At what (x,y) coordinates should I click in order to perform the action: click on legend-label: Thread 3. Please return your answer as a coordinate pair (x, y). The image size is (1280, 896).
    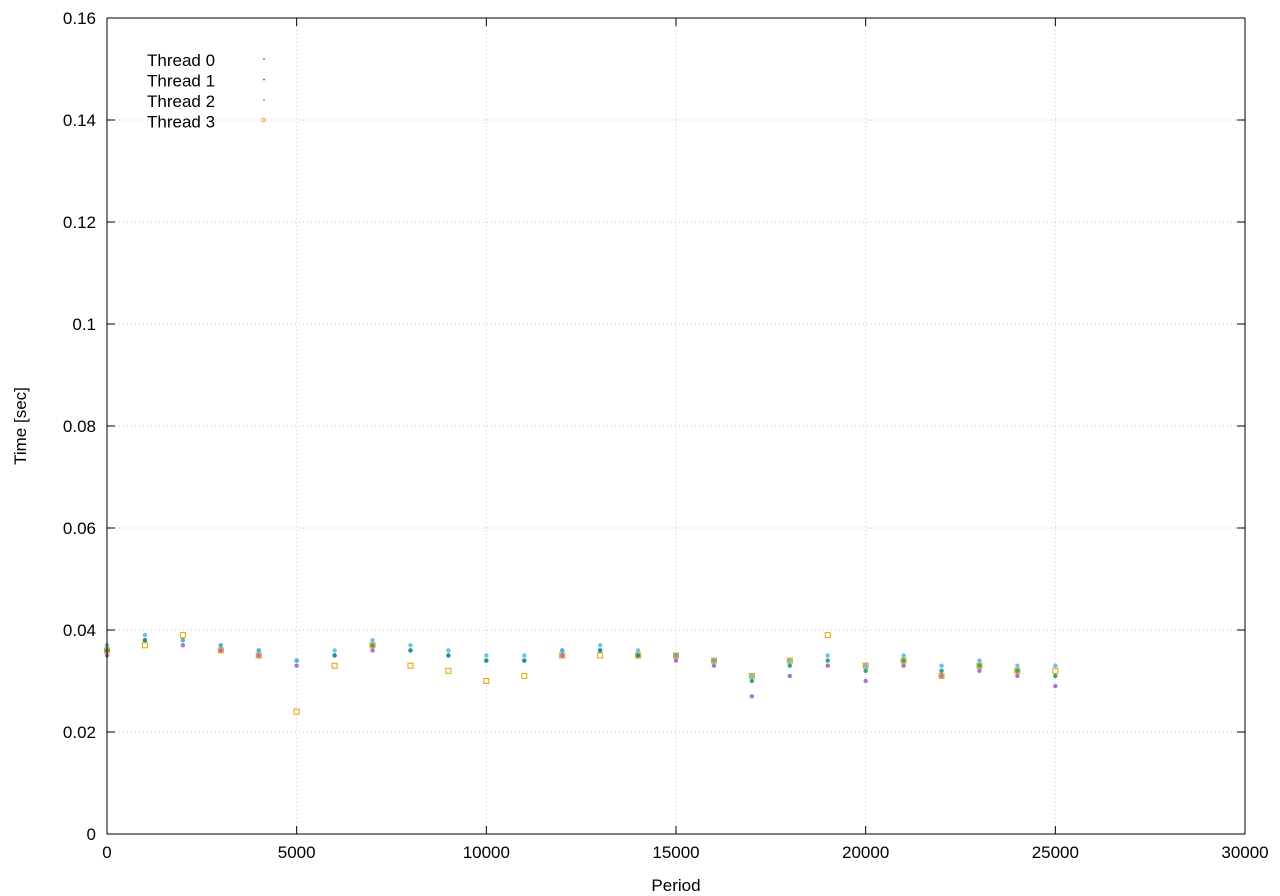
    Looking at the image, I should click on (181, 122).